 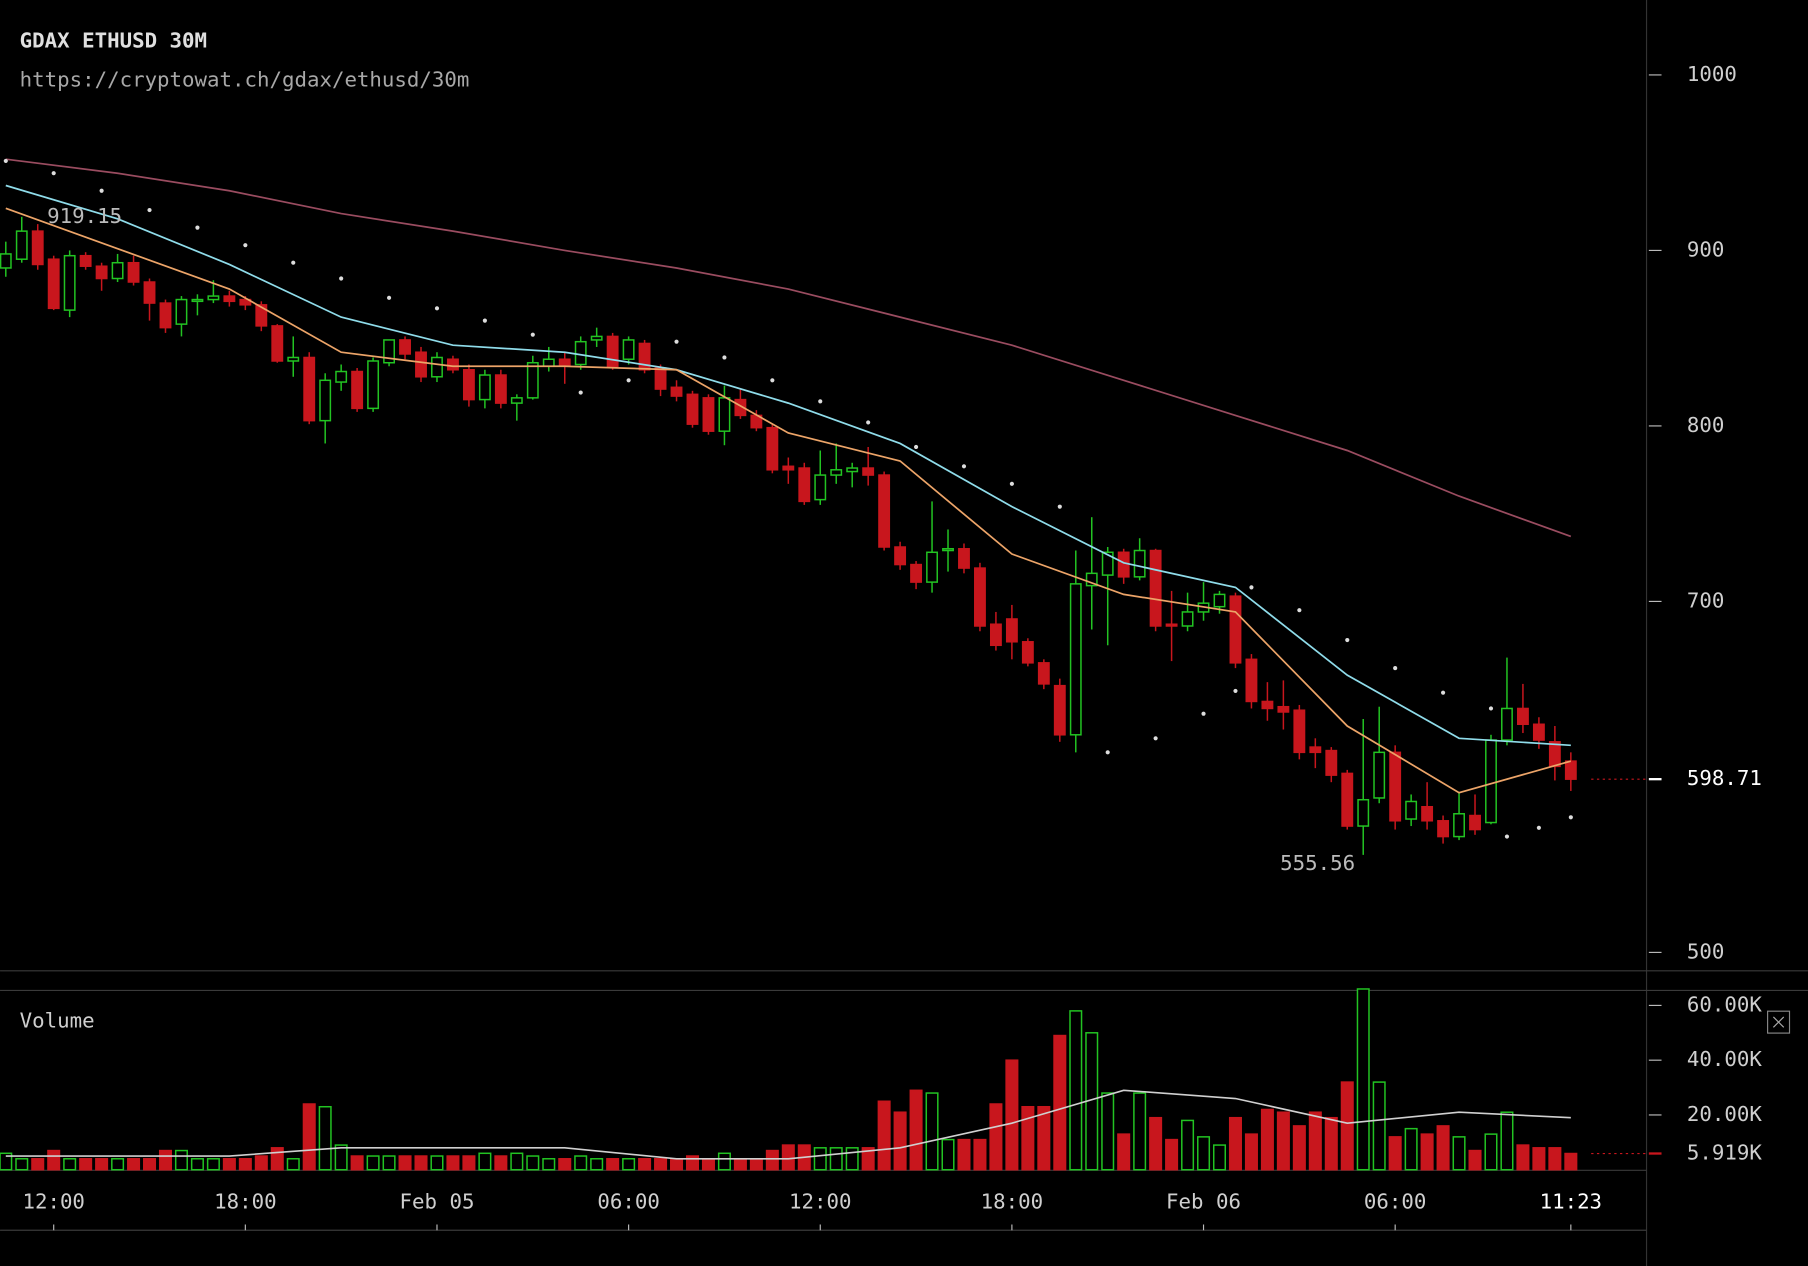 What do you see at coordinates (245, 1202) in the screenshot?
I see `x-tick-label: 18:00` at bounding box center [245, 1202].